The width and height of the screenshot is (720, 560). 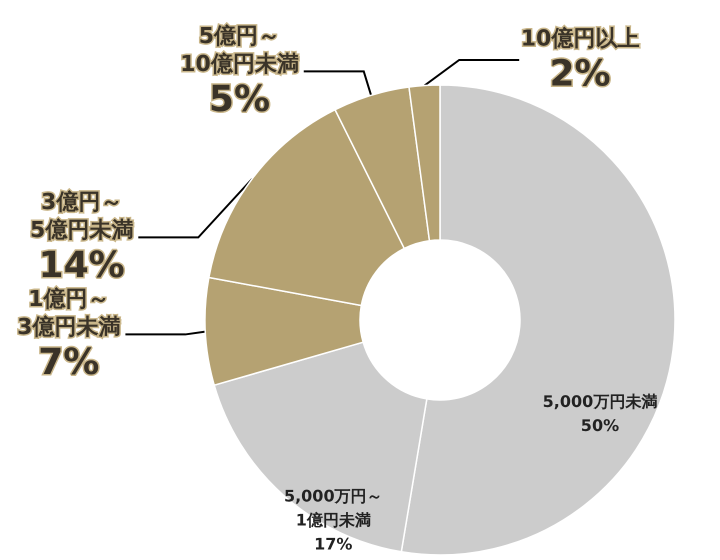 What do you see at coordinates (333, 544) in the screenshot?
I see `data-label: 17%` at bounding box center [333, 544].